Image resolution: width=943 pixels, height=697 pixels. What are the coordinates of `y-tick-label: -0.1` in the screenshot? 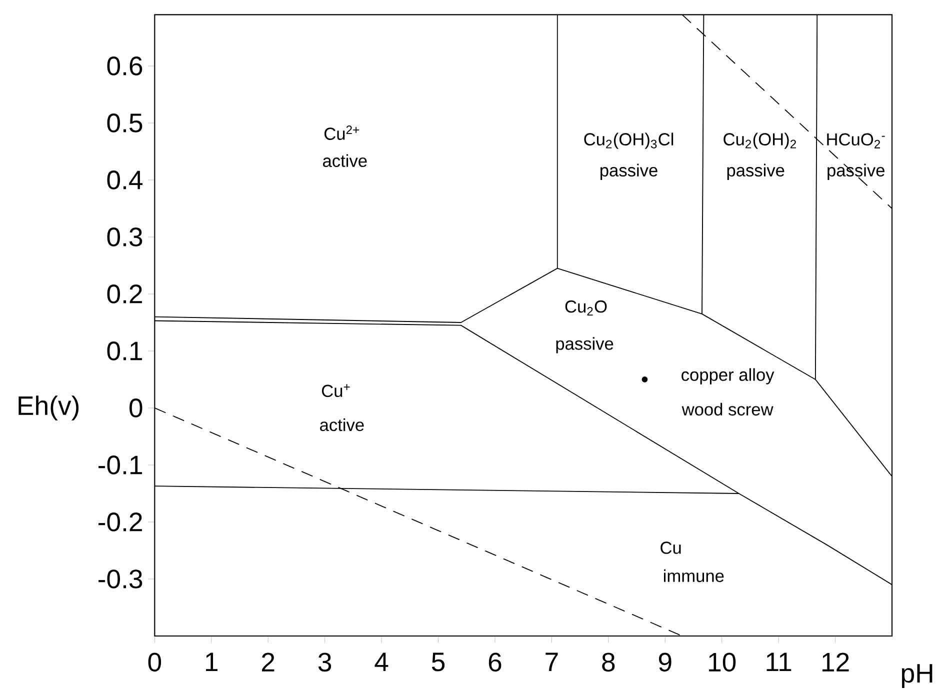 It's located at (120, 465).